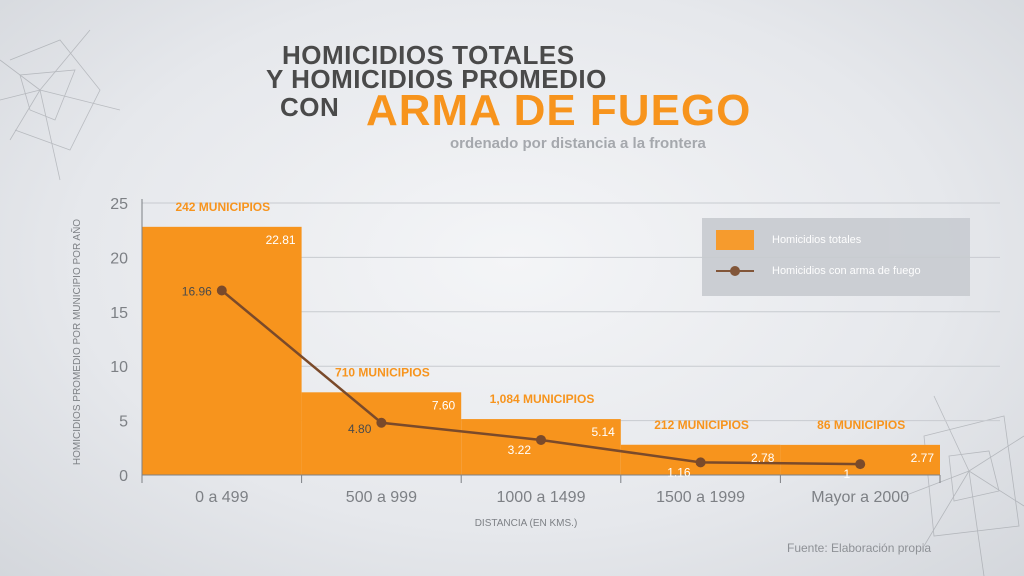  Describe the element at coordinates (310, 107) in the screenshot. I see `title-line-3: CON` at that location.